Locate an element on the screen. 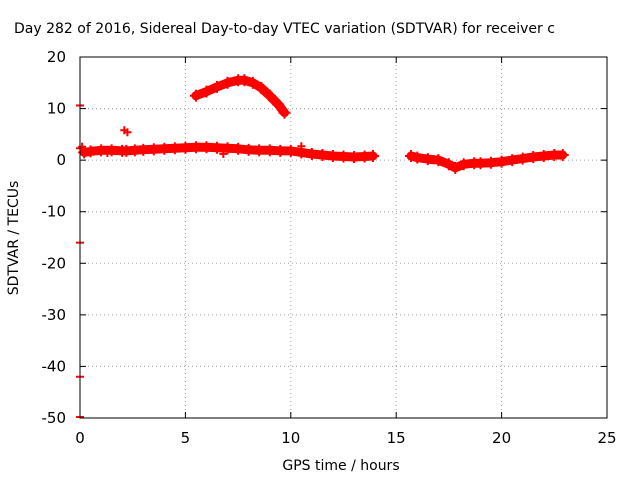  y-tick-label: 0 is located at coordinates (61, 160).